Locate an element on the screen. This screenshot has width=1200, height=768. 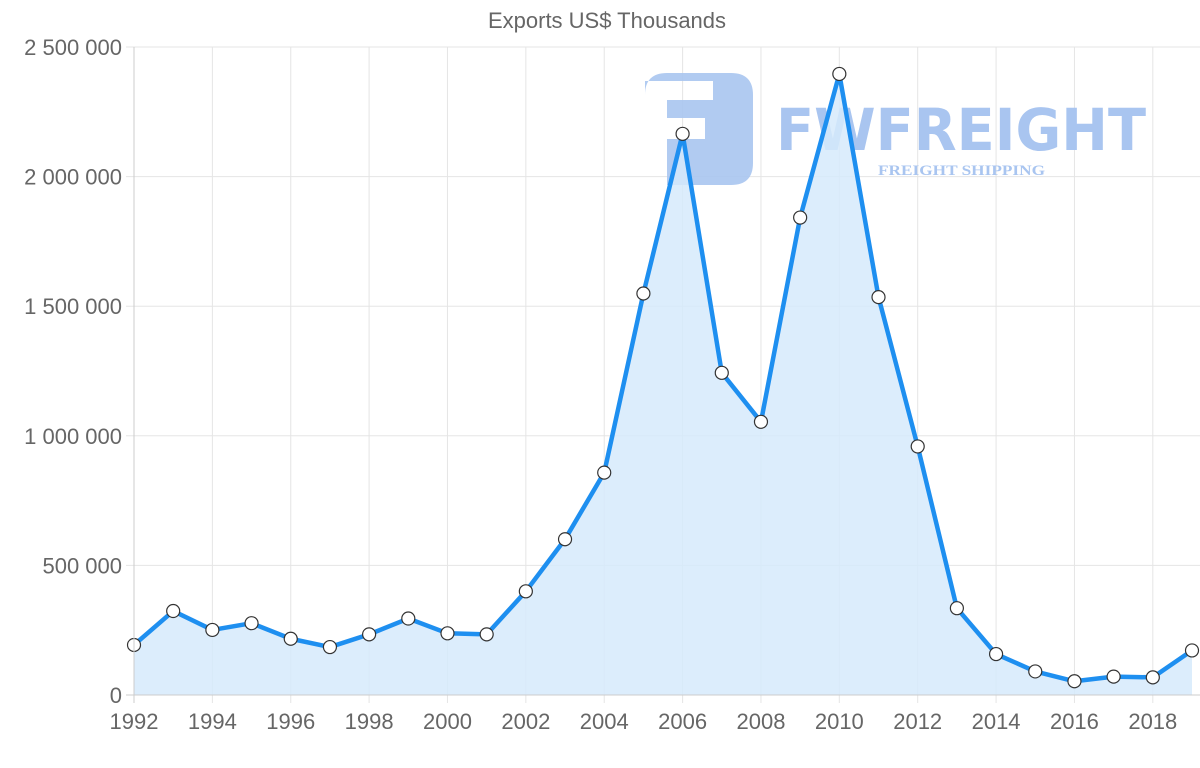
data-point-2014 is located at coordinates (996, 654).